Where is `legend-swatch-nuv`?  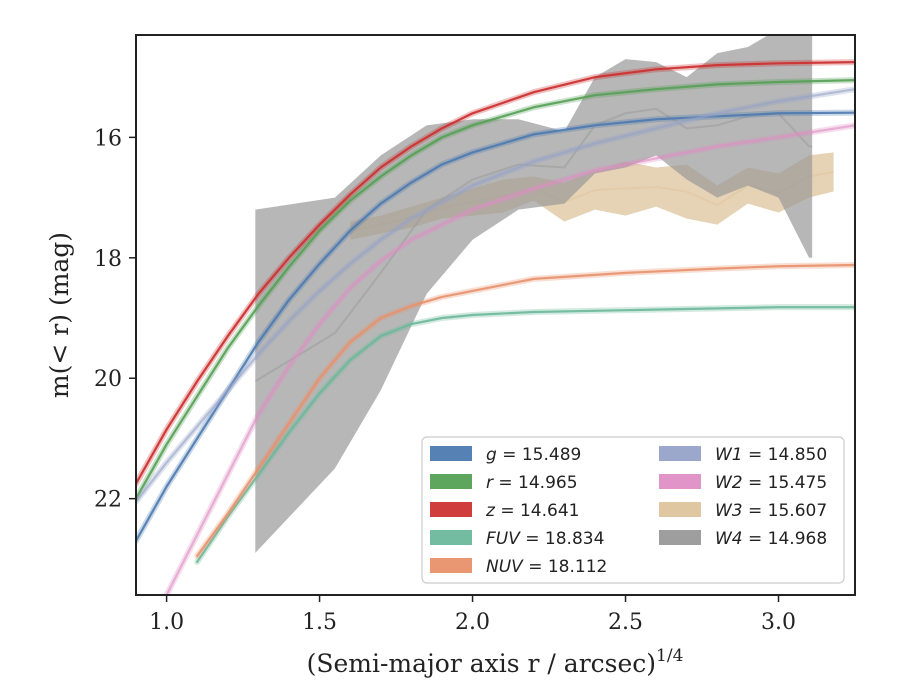
legend-swatch-nuv is located at coordinates (451, 565).